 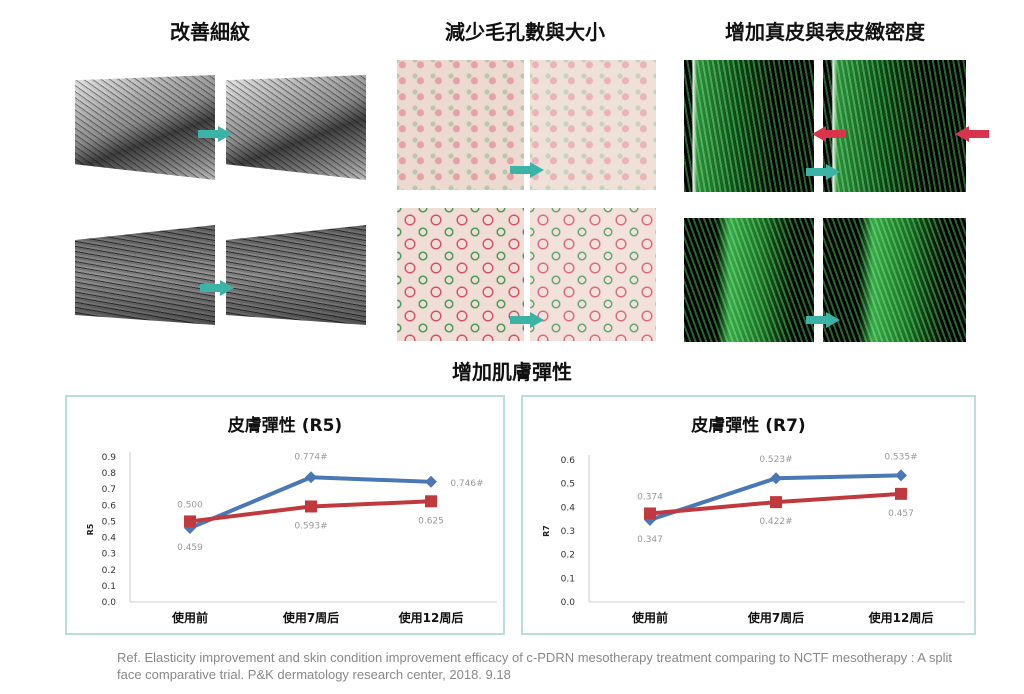 What do you see at coordinates (749, 126) in the screenshot?
I see `density-before-top` at bounding box center [749, 126].